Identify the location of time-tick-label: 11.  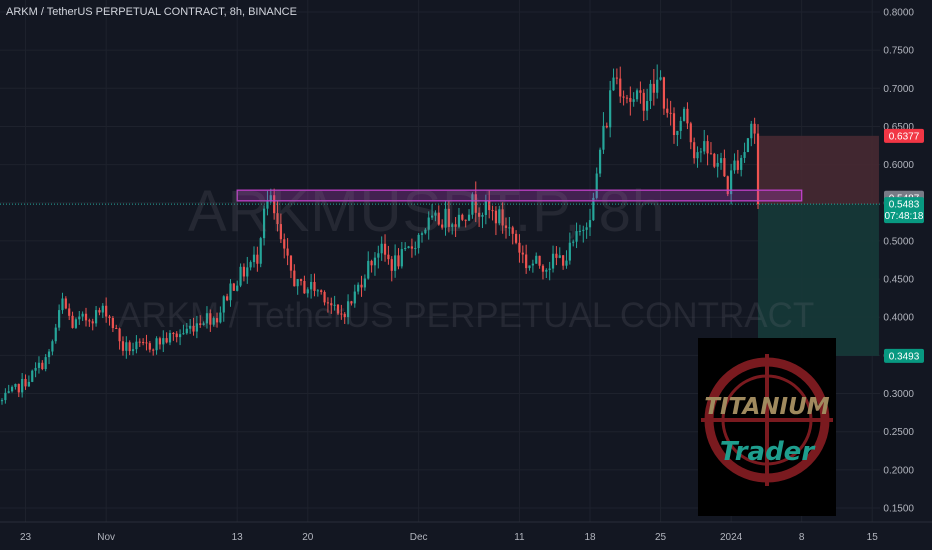
(519, 537).